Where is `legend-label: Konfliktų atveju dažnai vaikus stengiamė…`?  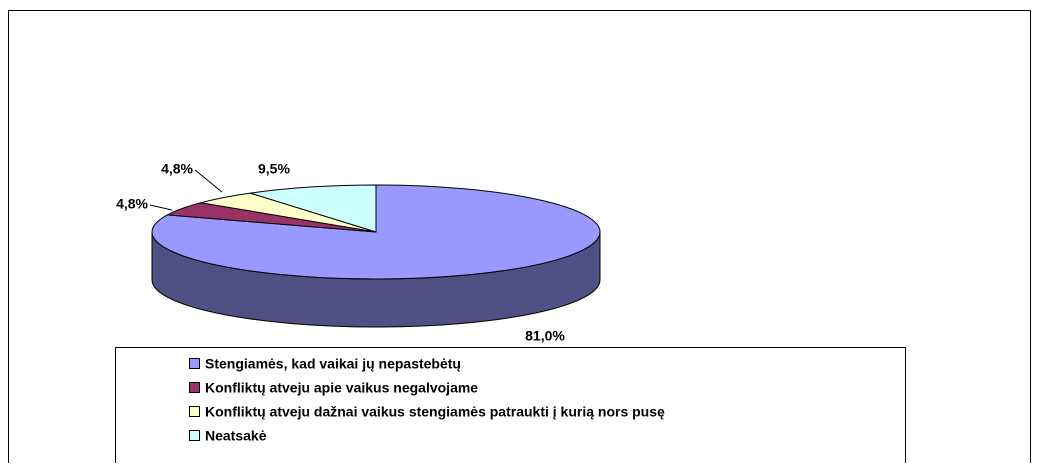
legend-label: Konfliktų atveju dažnai vaikus stengiamė… is located at coordinates (435, 412).